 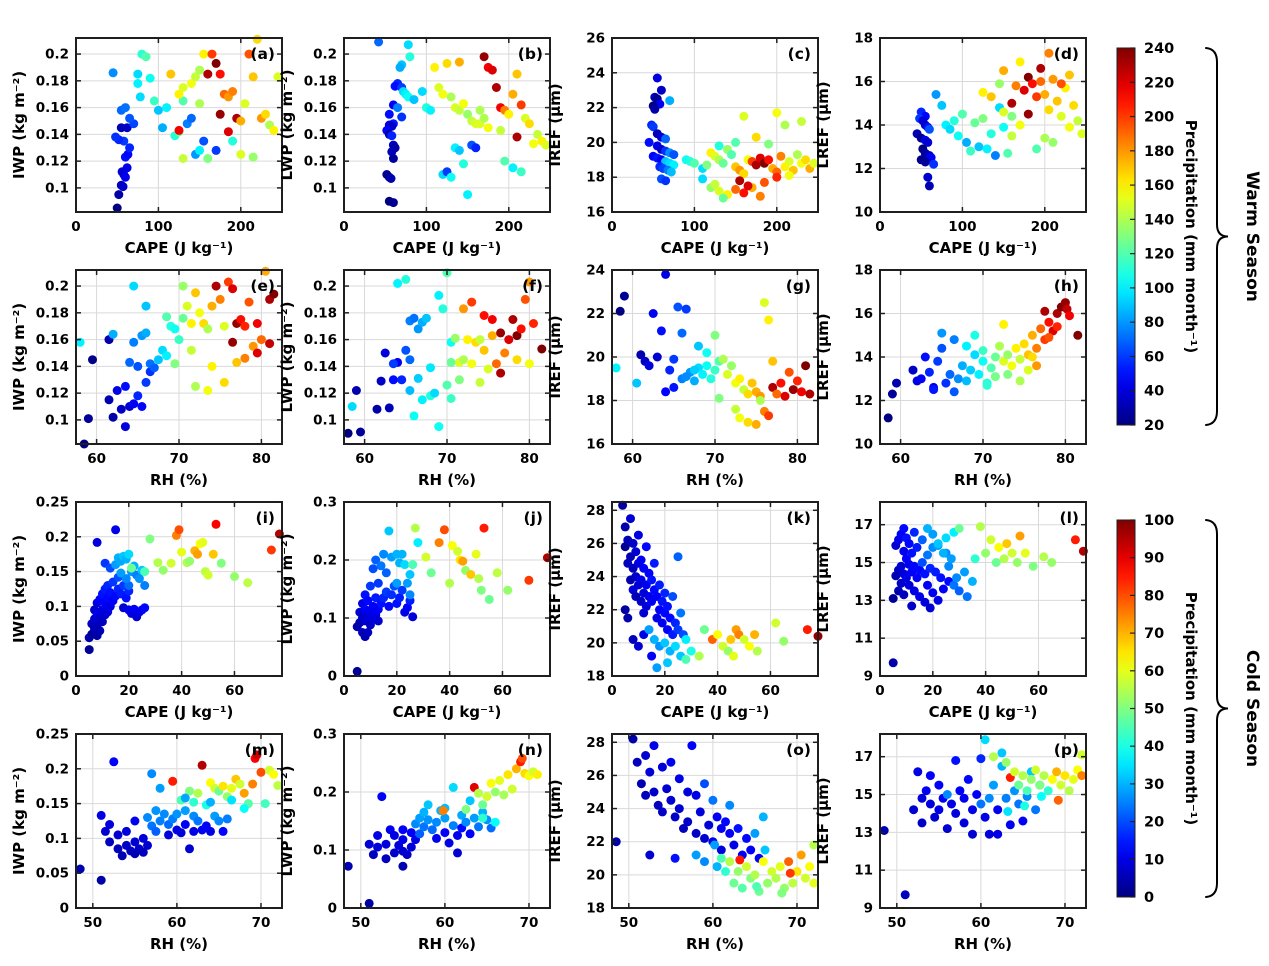 I want to click on season-label: Cold Season, so click(x=1252, y=708).